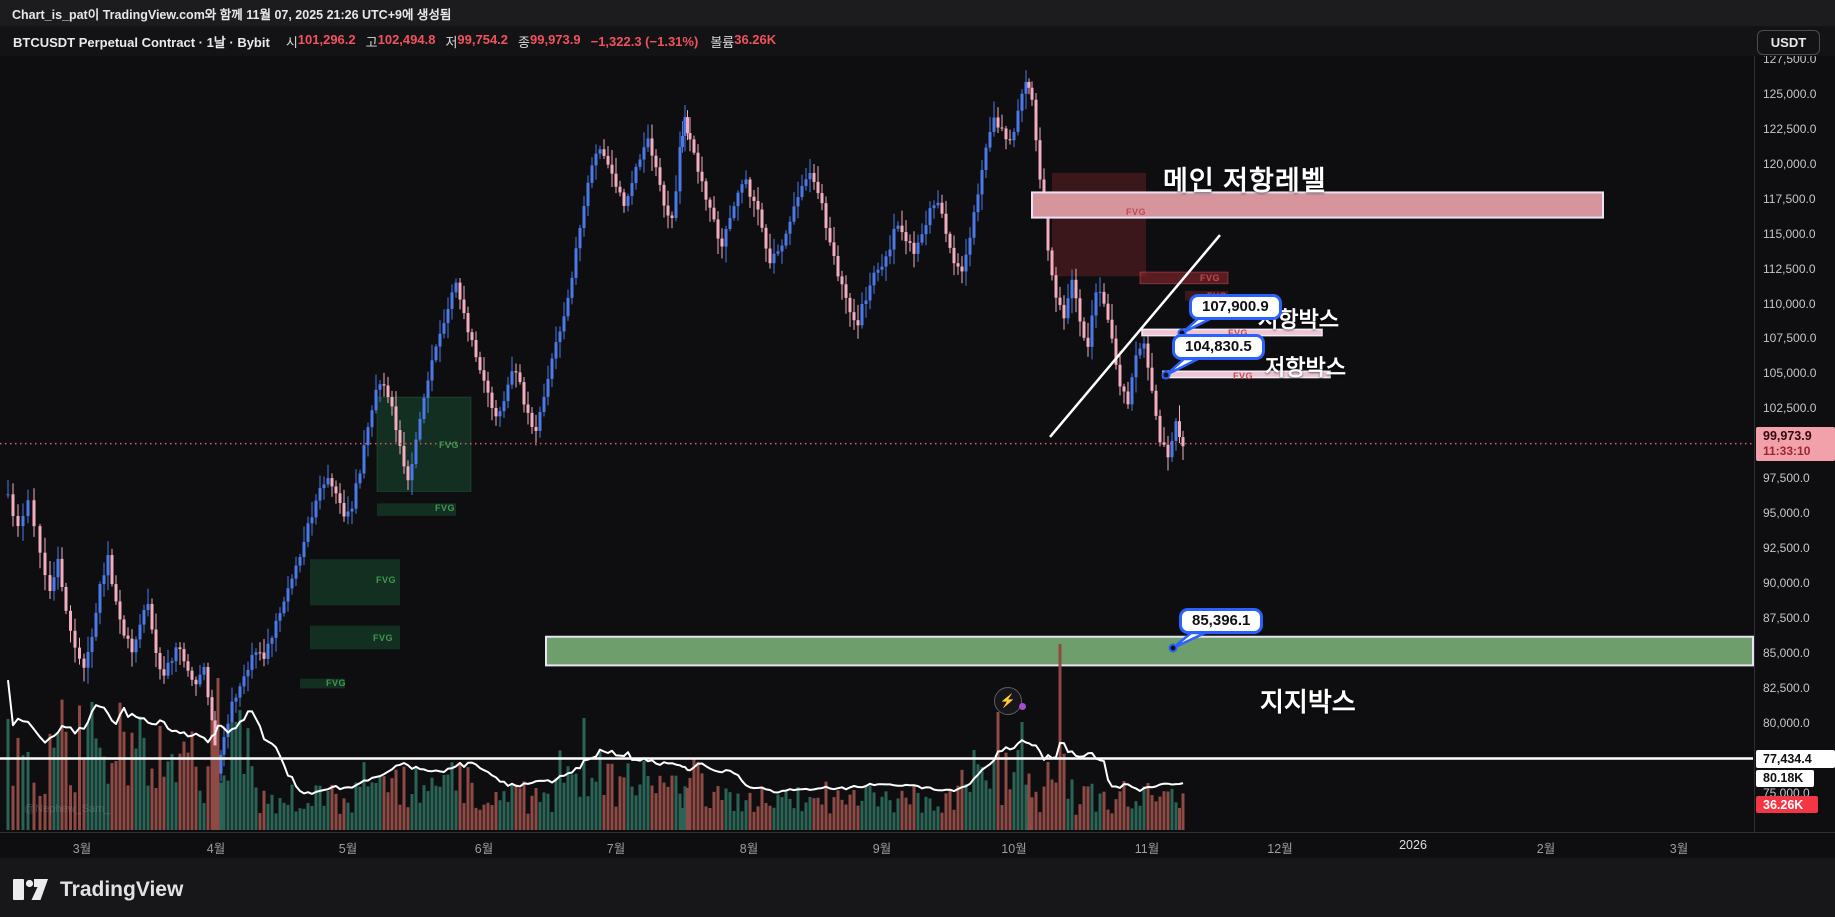 This screenshot has width=1835, height=917. Describe the element at coordinates (644, 41) in the screenshot. I see `change-value: −1,322.3 (−1.31%)` at that location.